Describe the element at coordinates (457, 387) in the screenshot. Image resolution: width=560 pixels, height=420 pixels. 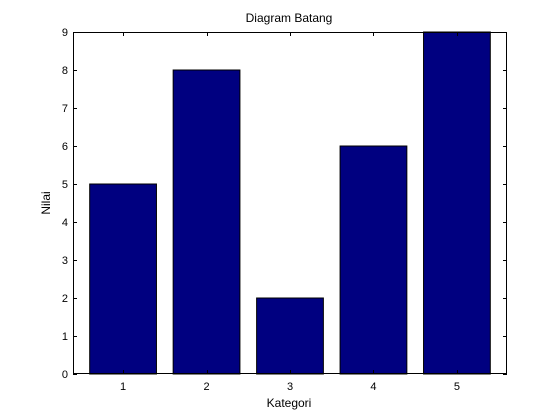
I see `x-tick-label-5: 5` at that location.